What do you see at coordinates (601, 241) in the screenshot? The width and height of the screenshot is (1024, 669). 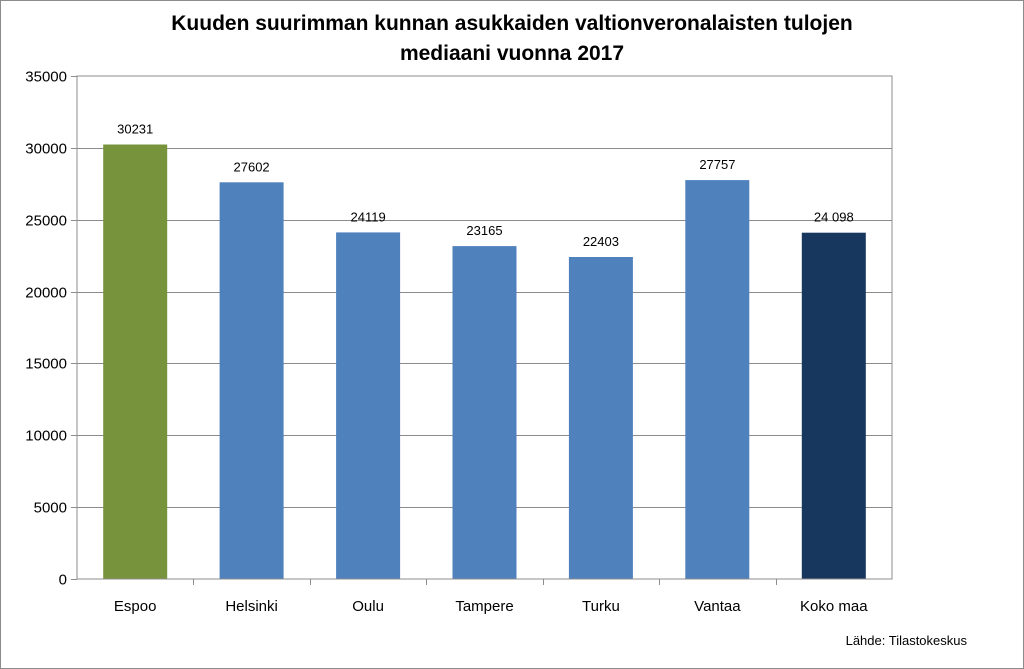 I see `data-label: 22403` at bounding box center [601, 241].